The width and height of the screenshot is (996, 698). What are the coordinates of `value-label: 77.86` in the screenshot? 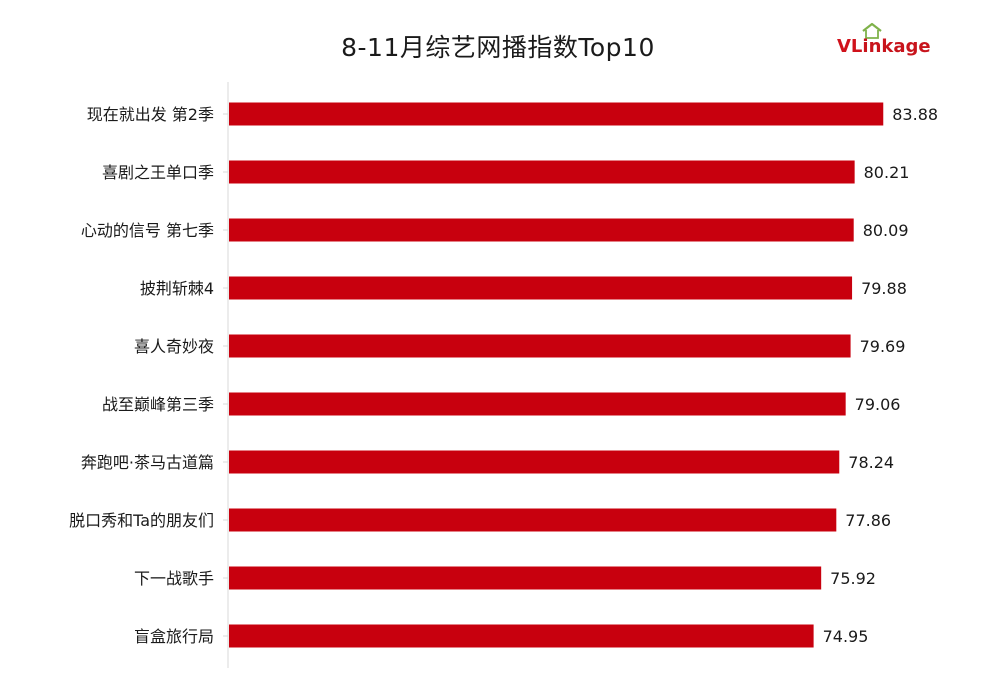 It's located at (868, 520).